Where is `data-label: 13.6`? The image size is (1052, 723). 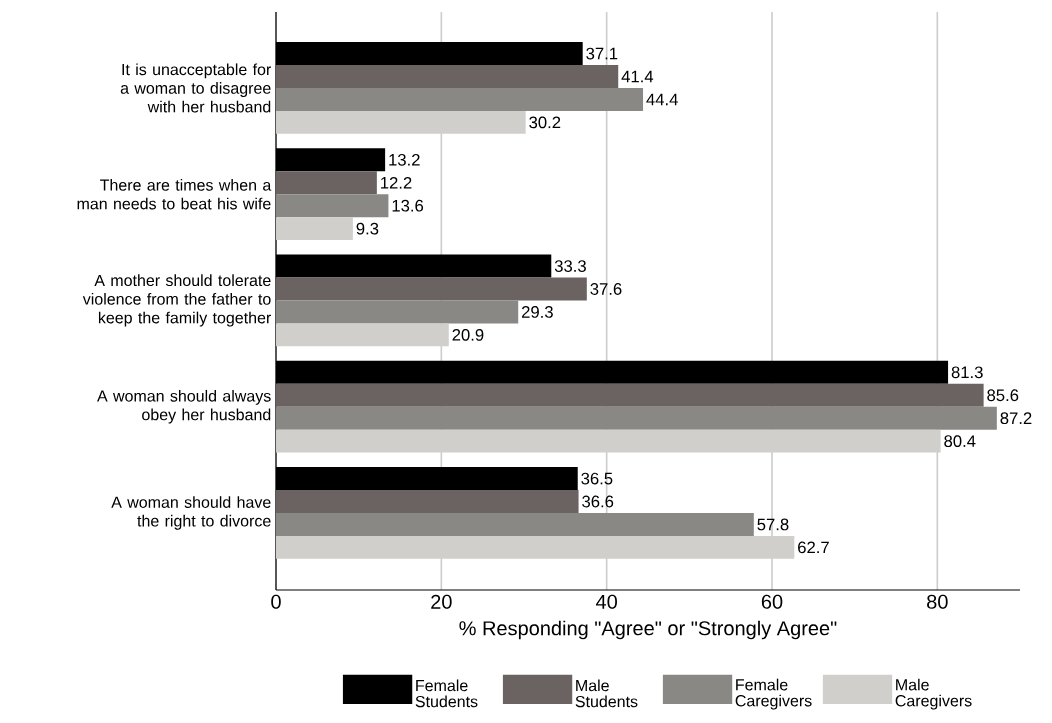
data-label: 13.6 is located at coordinates (408, 205).